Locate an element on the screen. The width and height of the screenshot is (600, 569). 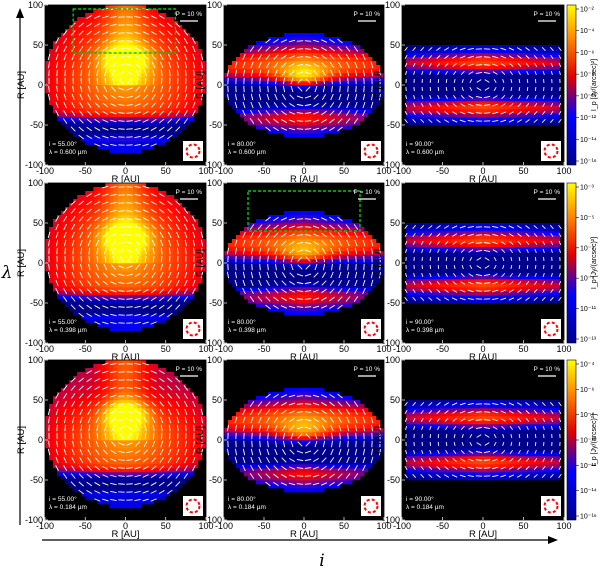
beam-icon is located at coordinates (193, 151).